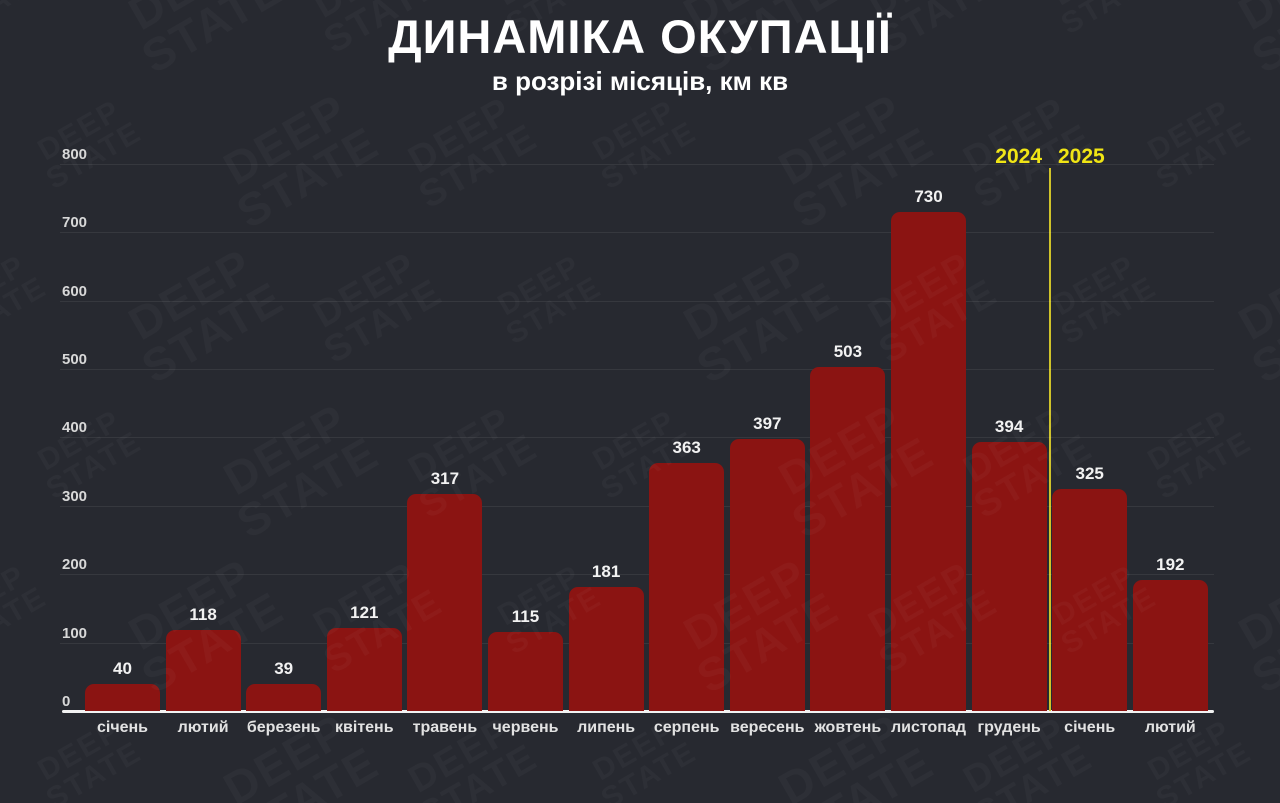 This screenshot has height=803, width=1280. What do you see at coordinates (1050, 439) in the screenshot?
I see `year-divider-line` at bounding box center [1050, 439].